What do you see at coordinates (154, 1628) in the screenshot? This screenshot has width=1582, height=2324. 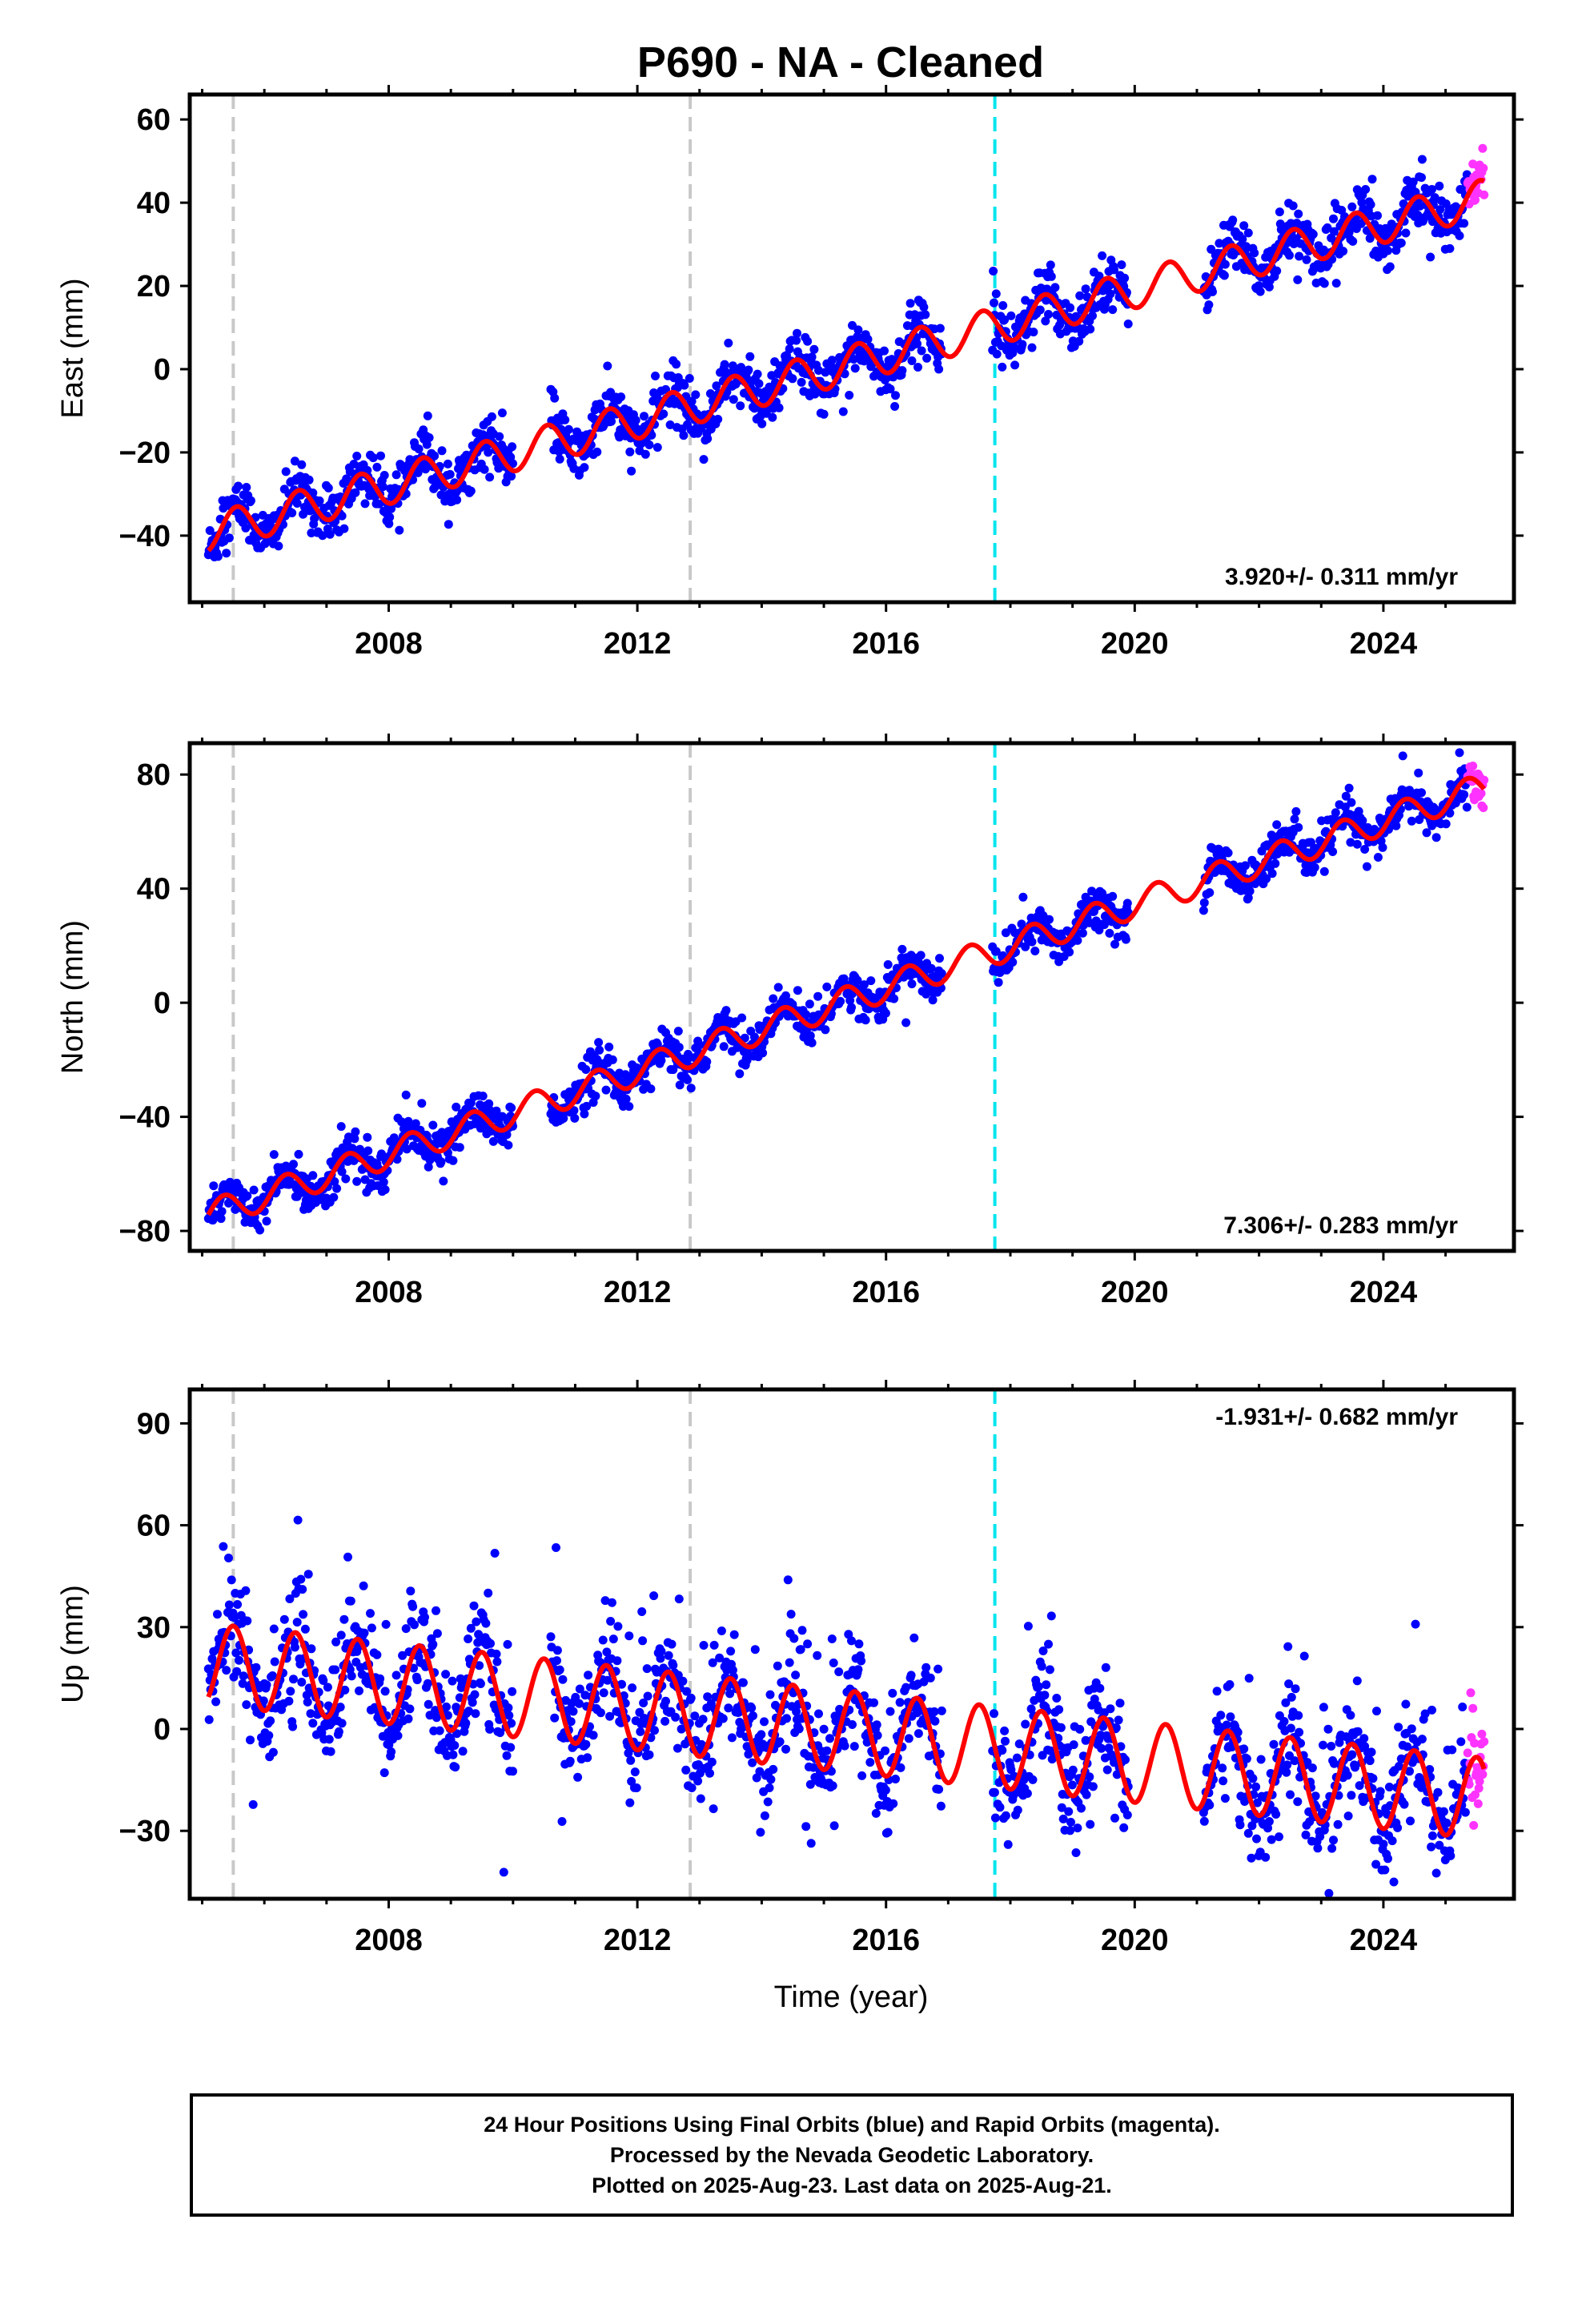 I see `y-tick-label: 30` at bounding box center [154, 1628].